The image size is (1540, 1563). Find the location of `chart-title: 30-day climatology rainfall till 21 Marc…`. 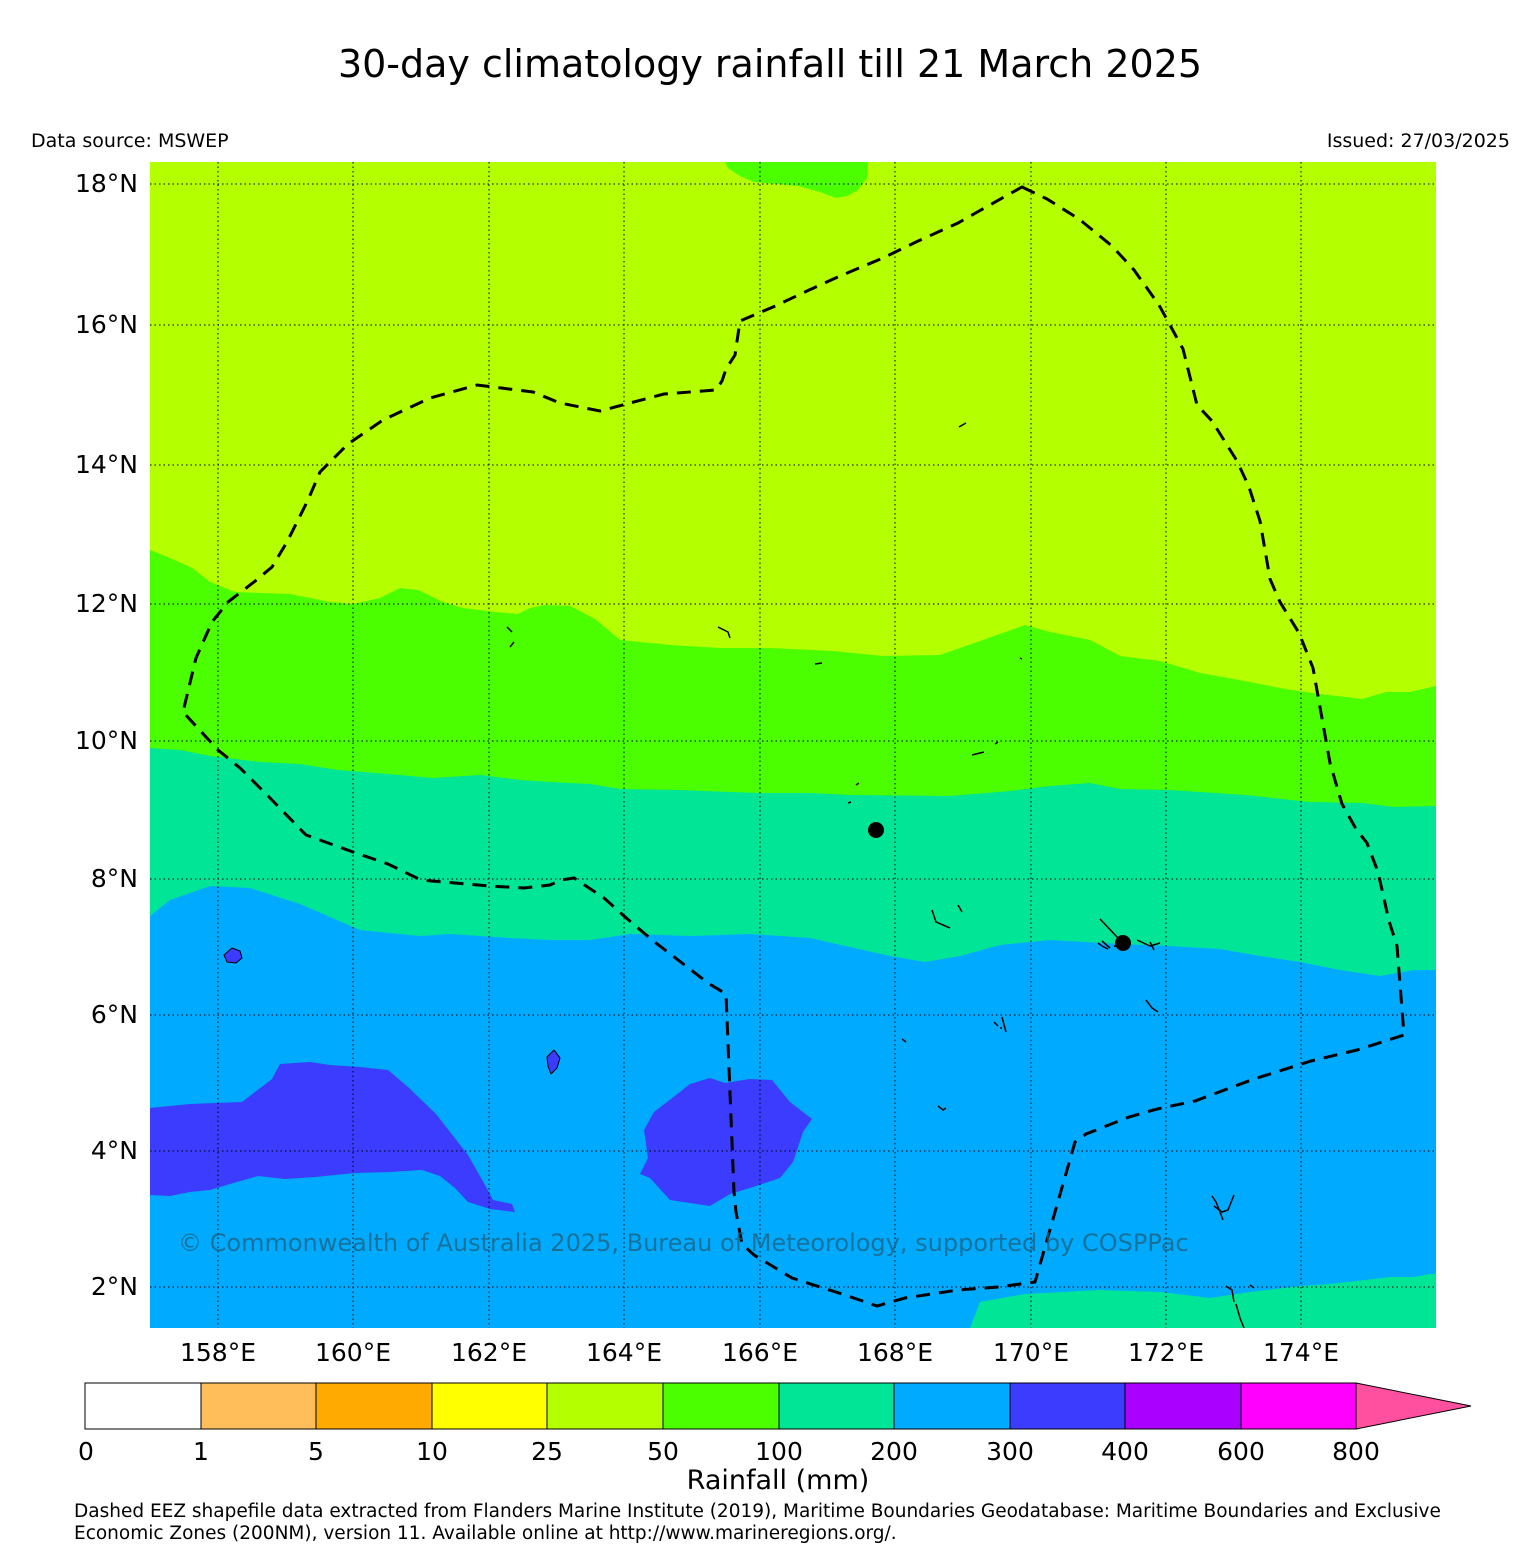

chart-title: 30-day climatology rainfall till 21 Marc… is located at coordinates (770, 64).